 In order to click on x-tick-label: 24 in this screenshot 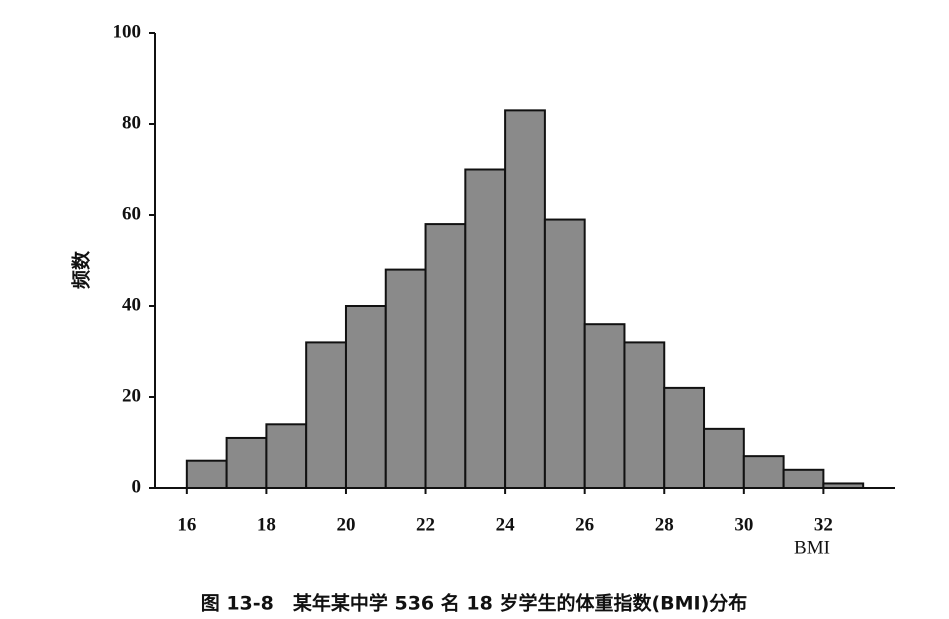, I will do `click(506, 524)`.